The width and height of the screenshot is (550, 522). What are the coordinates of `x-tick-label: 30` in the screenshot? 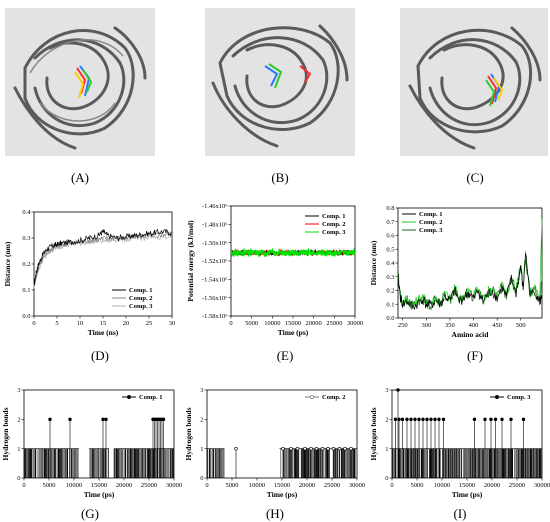 It's located at (172, 323).